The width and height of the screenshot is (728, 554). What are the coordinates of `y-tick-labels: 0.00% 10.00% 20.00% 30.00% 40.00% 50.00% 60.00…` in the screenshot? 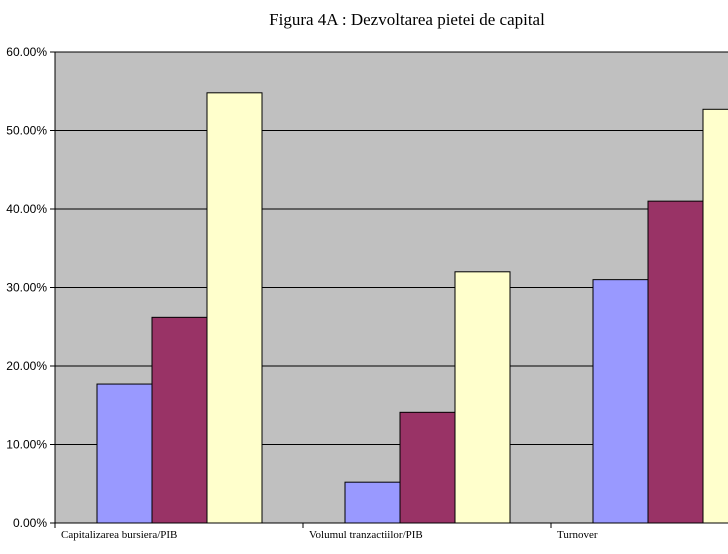 It's located at (30, 287).